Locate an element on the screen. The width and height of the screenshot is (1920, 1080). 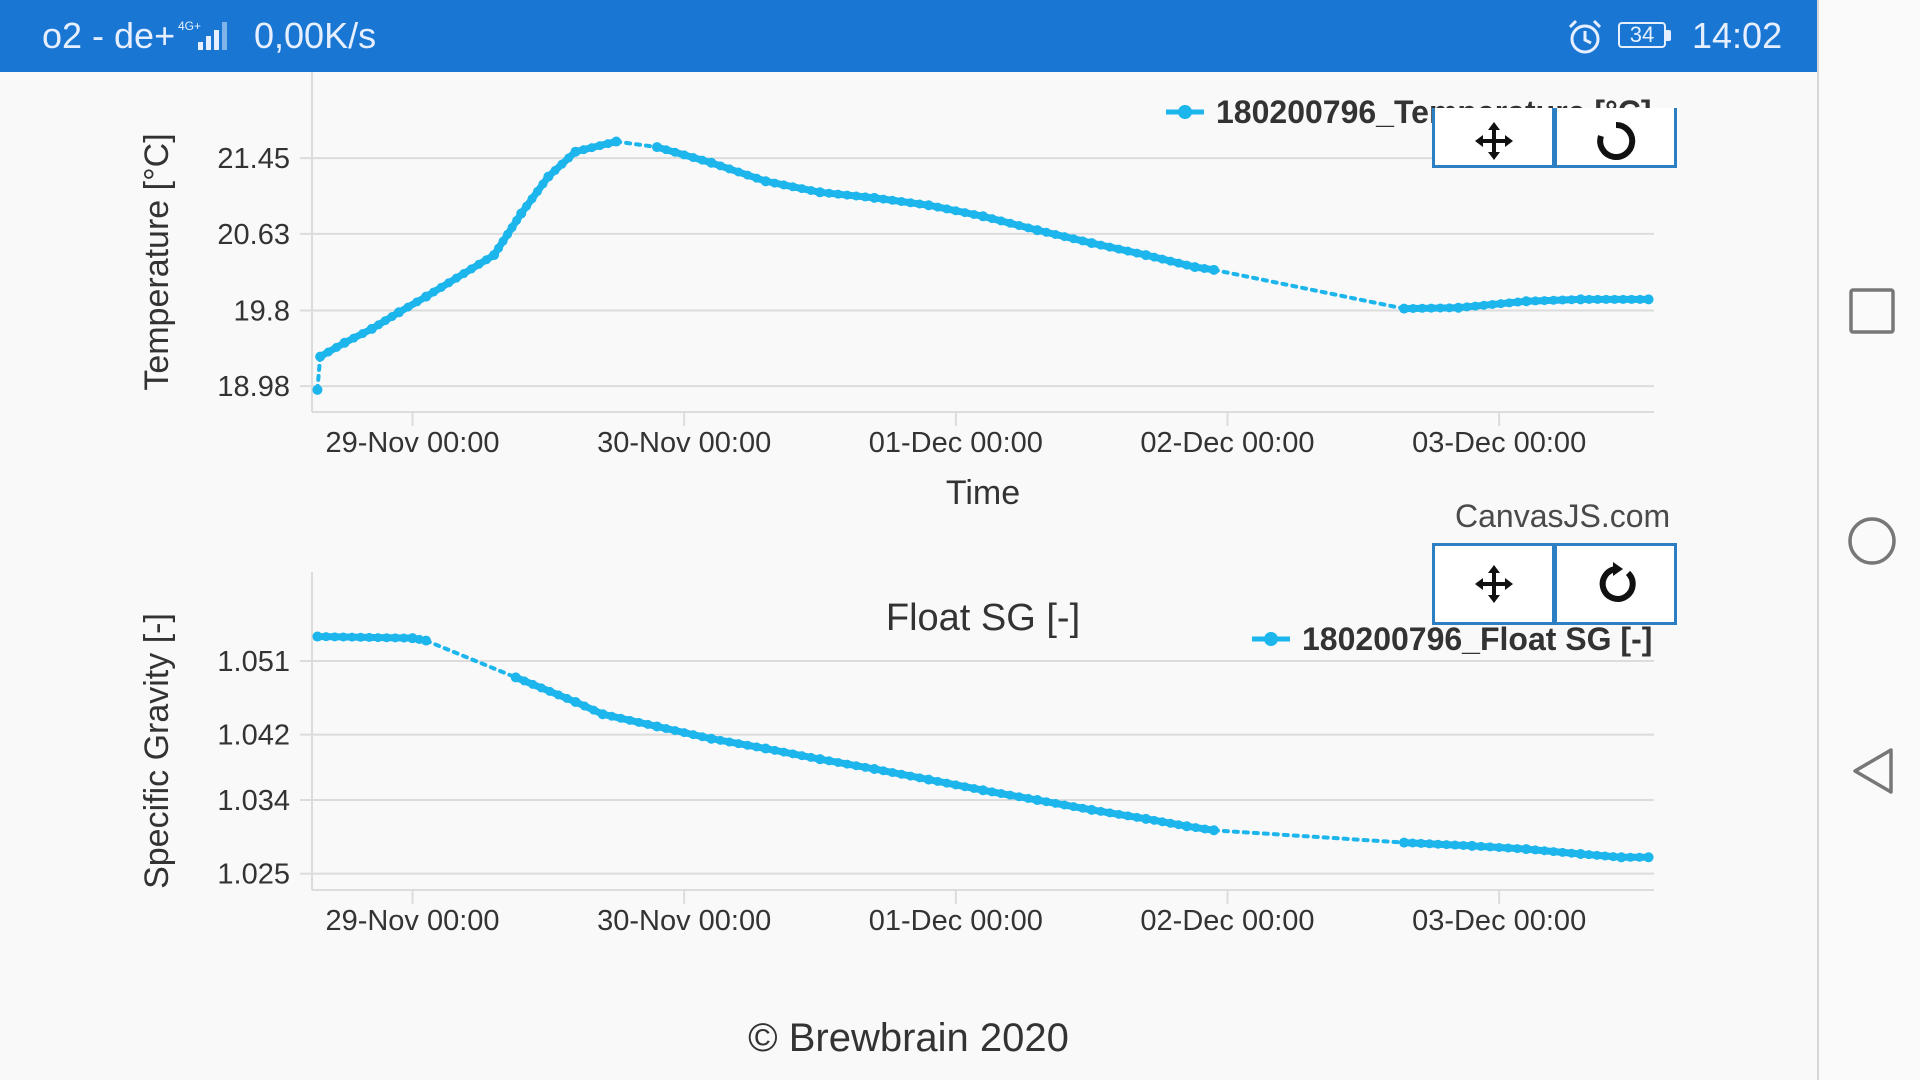
x-tick-label: 30-Nov 00:00 is located at coordinates (684, 921).